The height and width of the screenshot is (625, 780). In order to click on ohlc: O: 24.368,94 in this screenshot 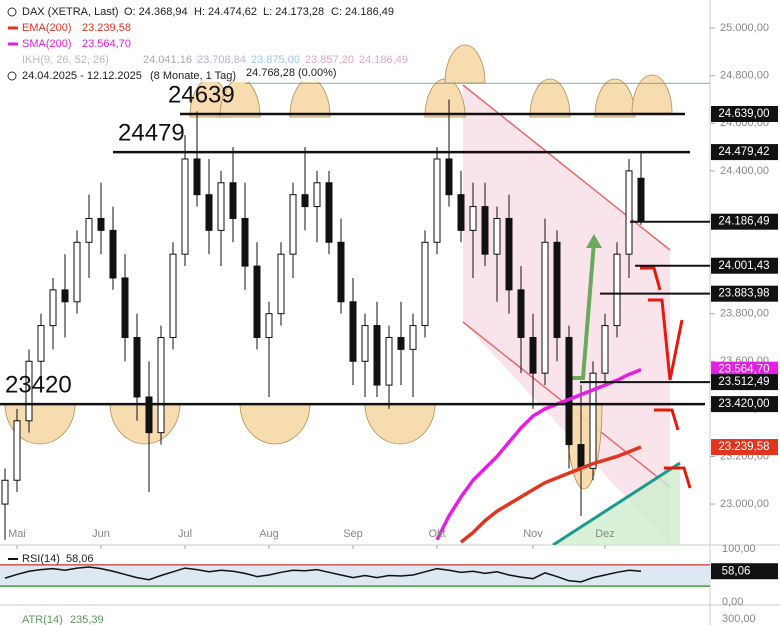, I will do `click(156, 12)`.